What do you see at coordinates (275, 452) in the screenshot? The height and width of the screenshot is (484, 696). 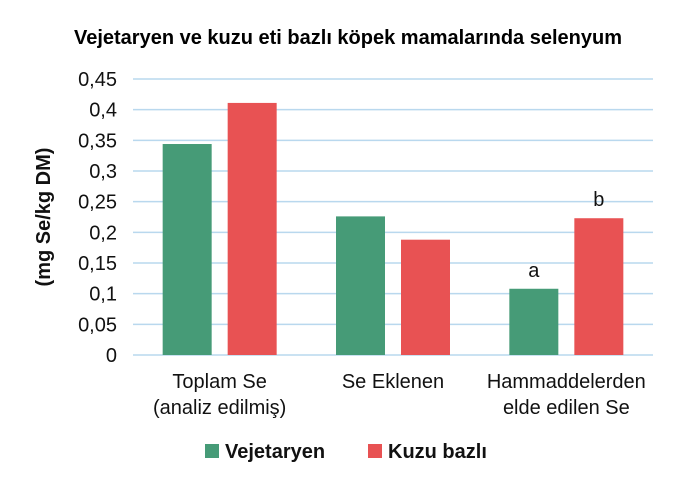 I see `legend-label: Vejetaryen` at bounding box center [275, 452].